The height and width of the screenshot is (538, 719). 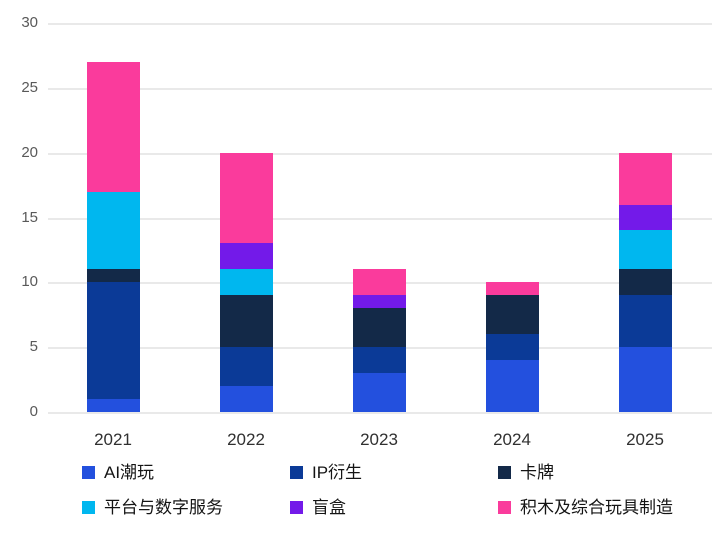 What do you see at coordinates (337, 472) in the screenshot?
I see `legend-label: IP衍生` at bounding box center [337, 472].